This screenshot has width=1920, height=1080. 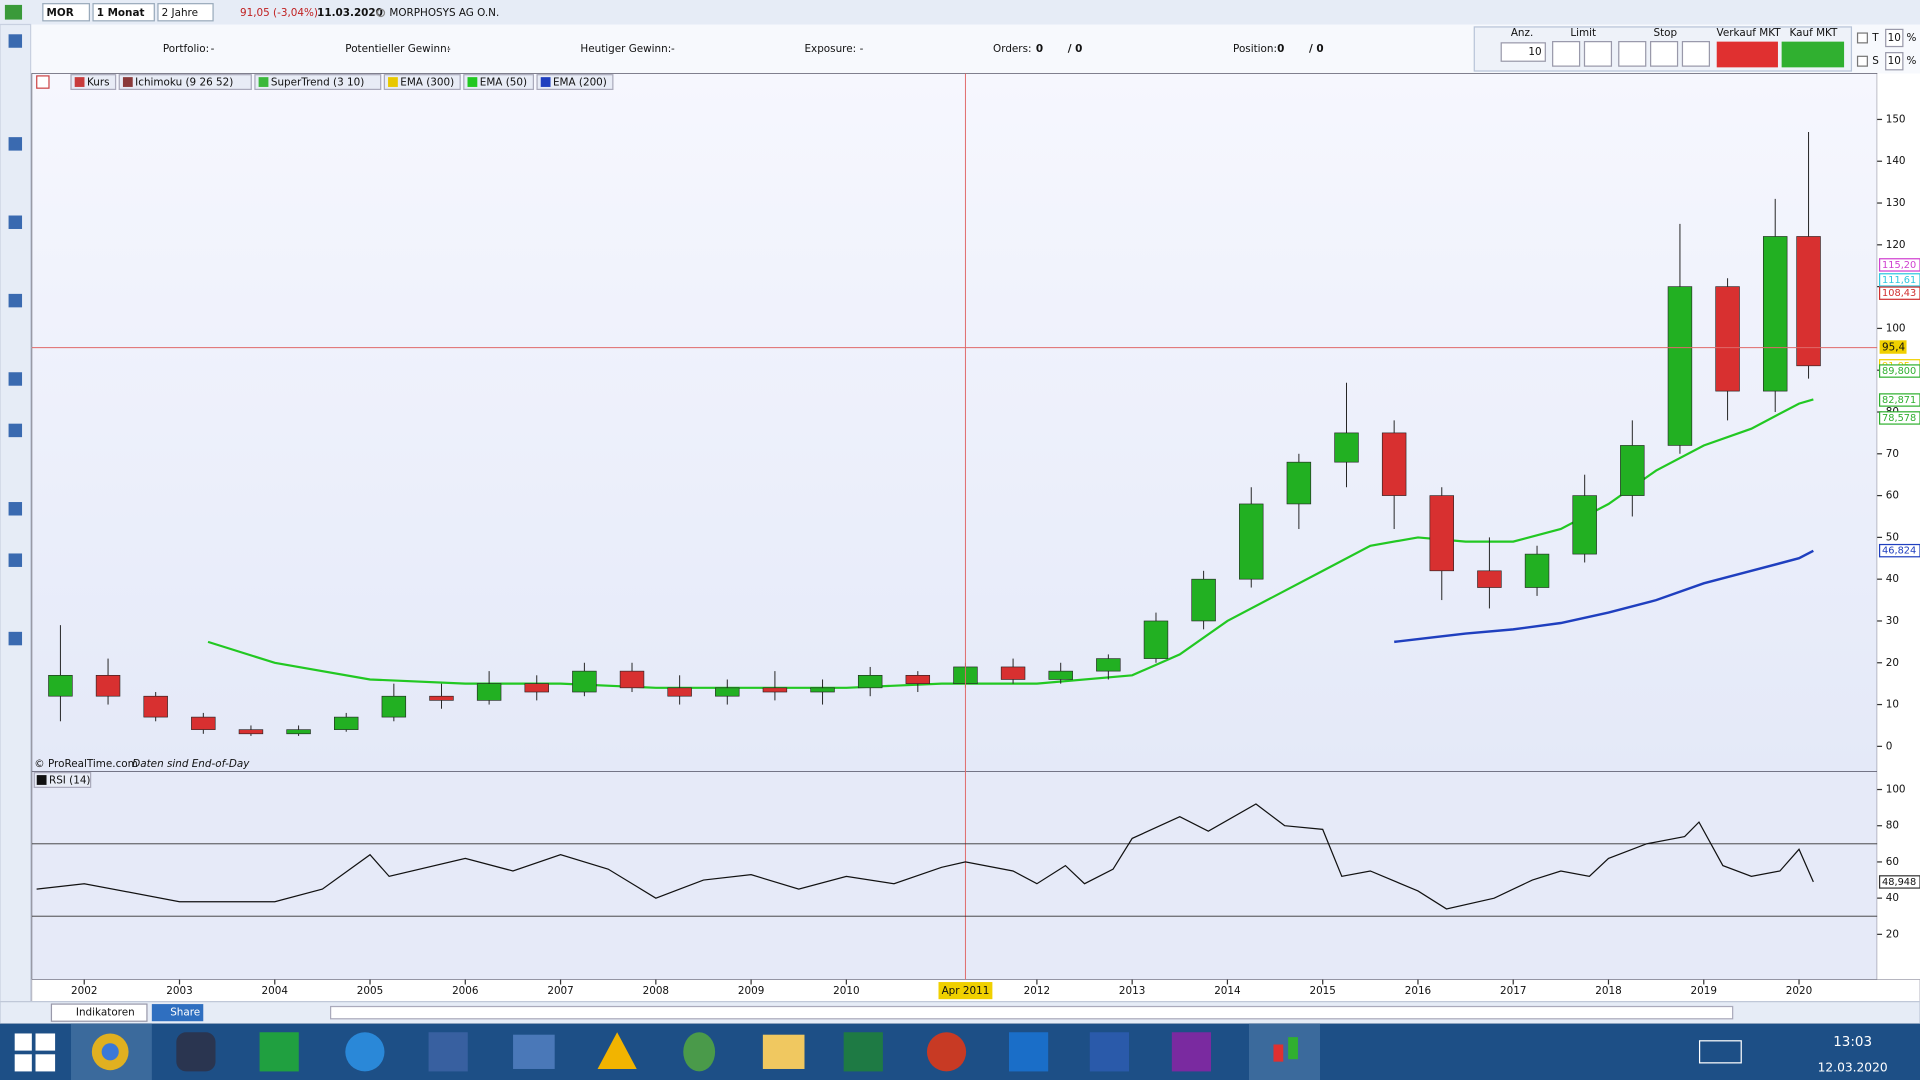 I want to click on y-tick-label: 60, so click(x=1892, y=862).